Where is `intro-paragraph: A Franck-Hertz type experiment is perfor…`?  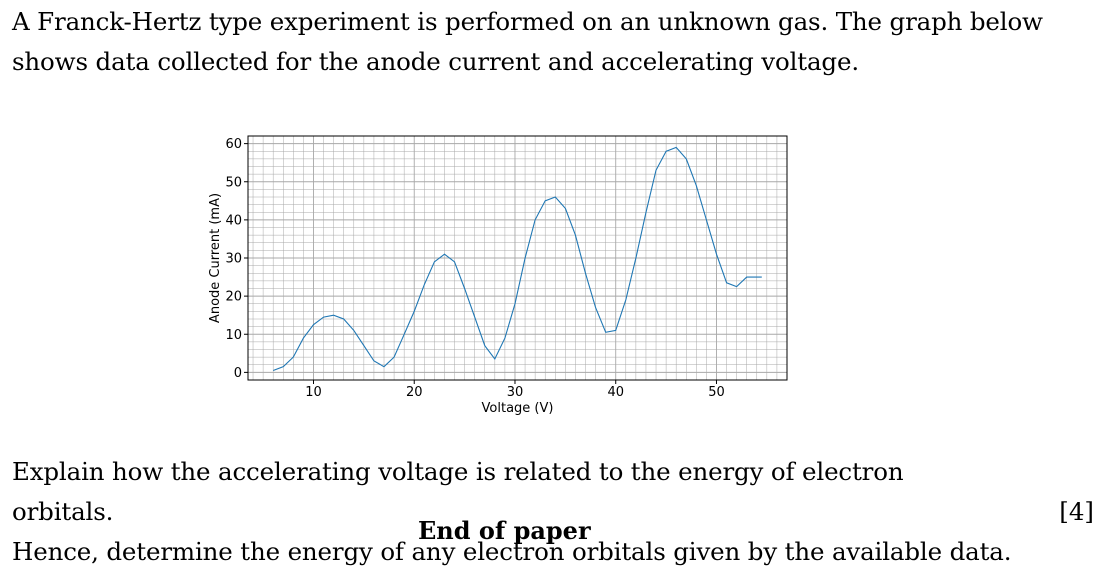
intro-paragraph: A Franck-Hertz type experiment is perfor… is located at coordinates (557, 42).